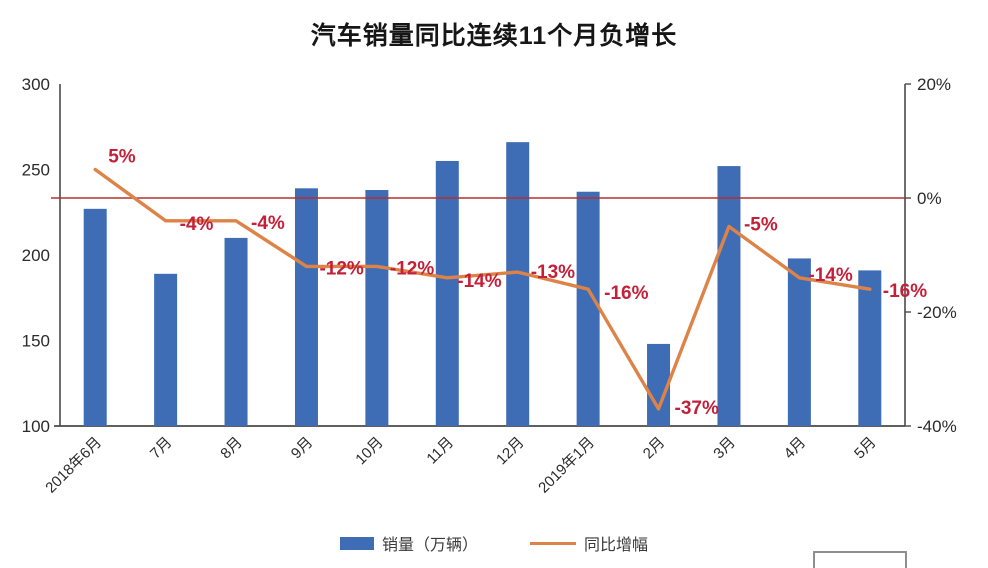 Image resolution: width=988 pixels, height=568 pixels. I want to click on x-axis-label-2018年6月: 2018年6月, so click(73, 465).